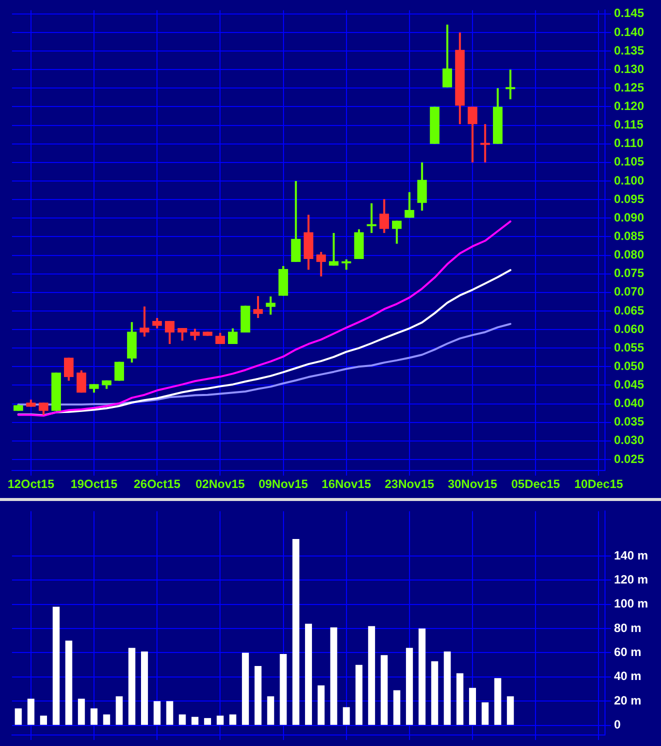 The height and width of the screenshot is (746, 661). Describe the element at coordinates (629, 329) in the screenshot. I see `y-tick-label: 0.060` at that location.